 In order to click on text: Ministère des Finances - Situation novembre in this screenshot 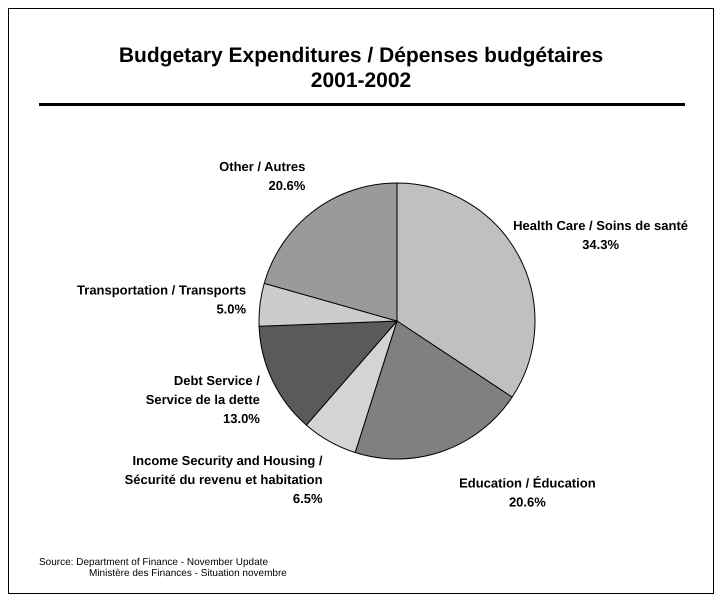, I will do `click(187, 573)`.